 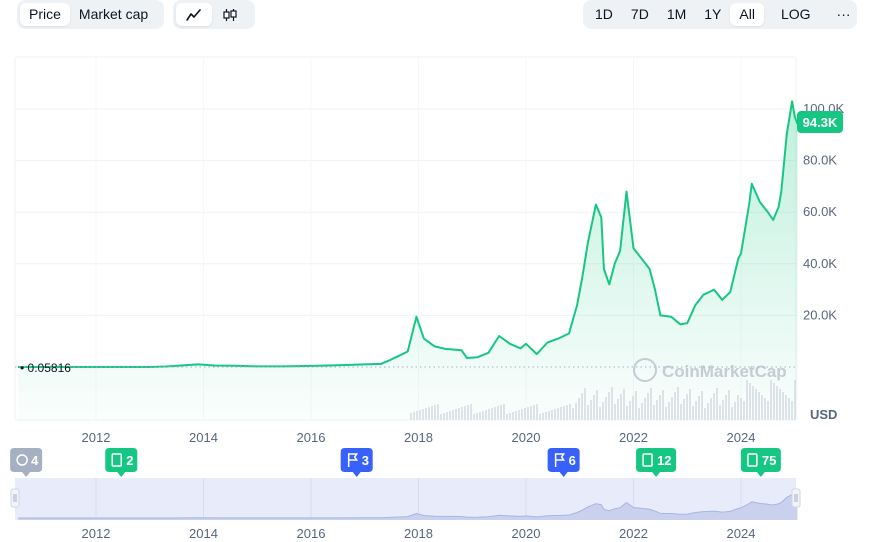 What do you see at coordinates (604, 14) in the screenshot?
I see `range-1d: 1D` at bounding box center [604, 14].